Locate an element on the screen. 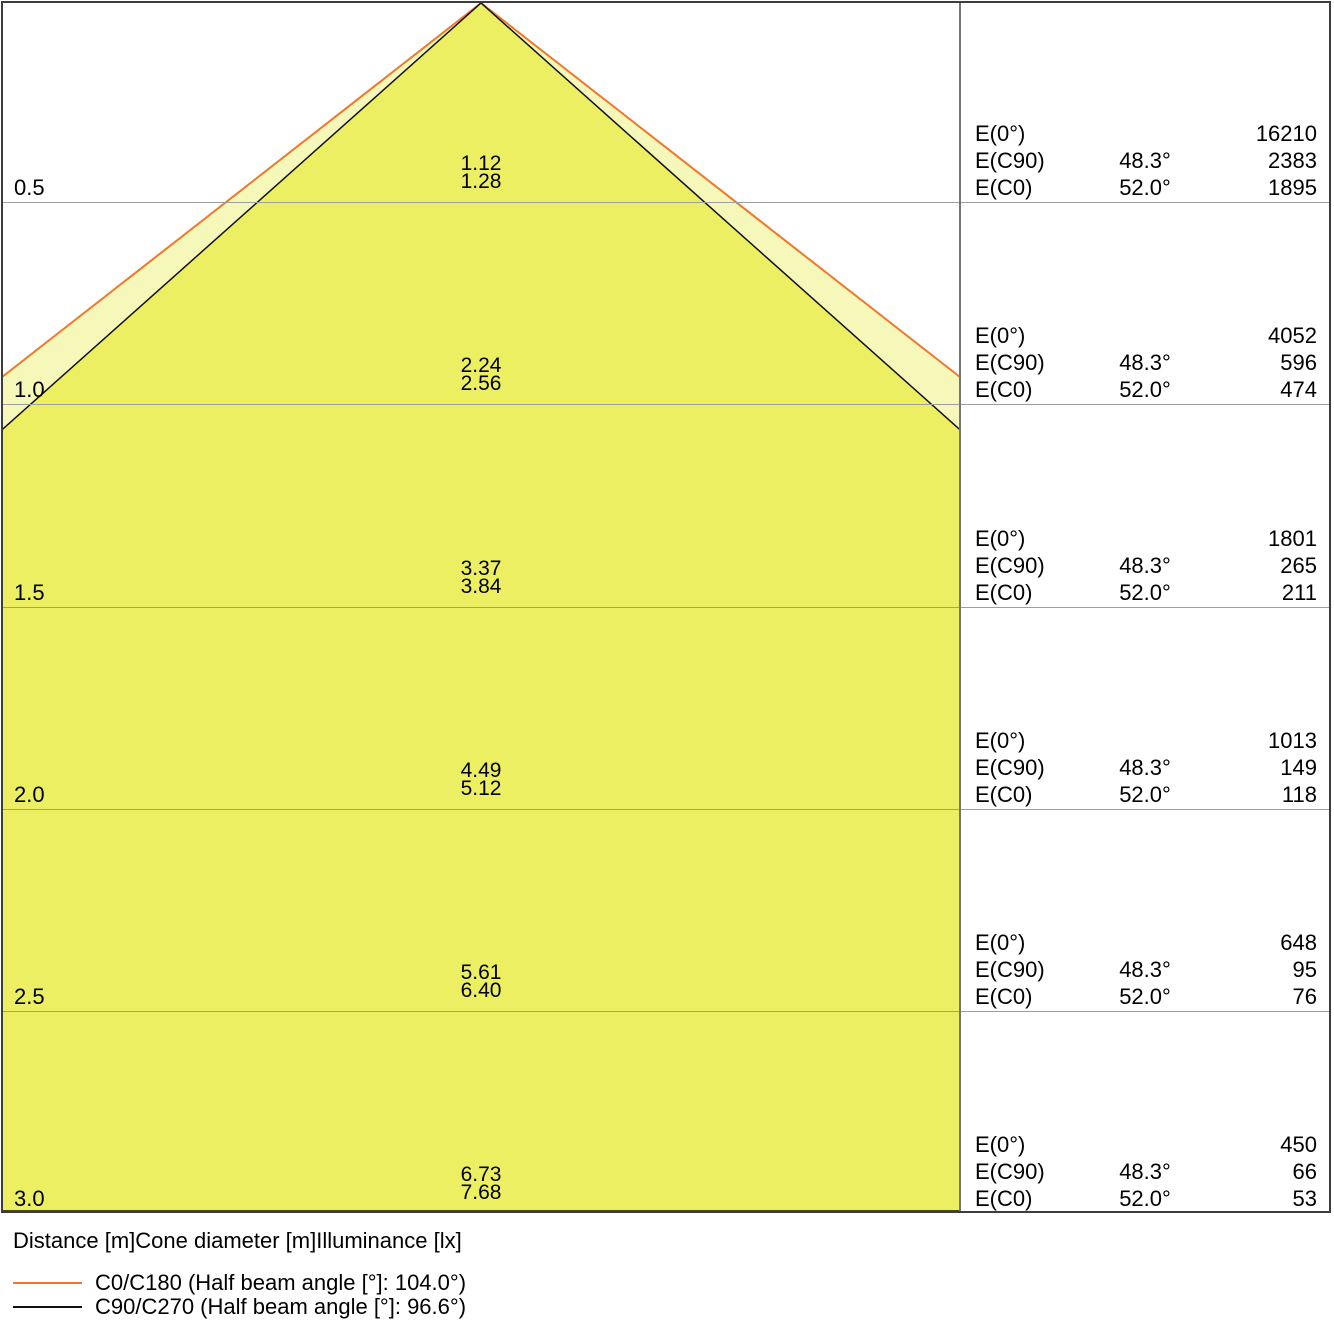  ec0-row: E(C0) 52.0° 76 is located at coordinates (1145, 996).